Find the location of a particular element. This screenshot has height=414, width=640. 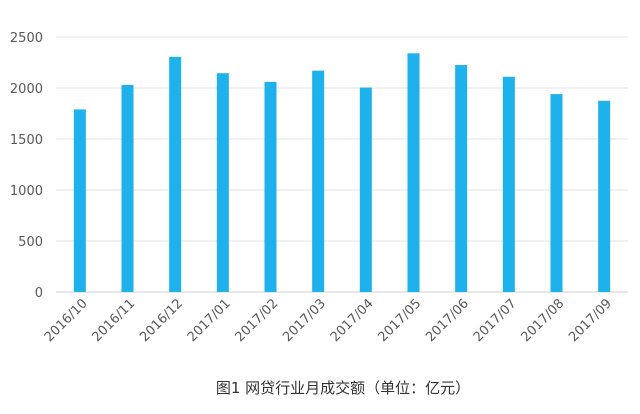

x-tick-label: 2017/06 is located at coordinates (447, 320).